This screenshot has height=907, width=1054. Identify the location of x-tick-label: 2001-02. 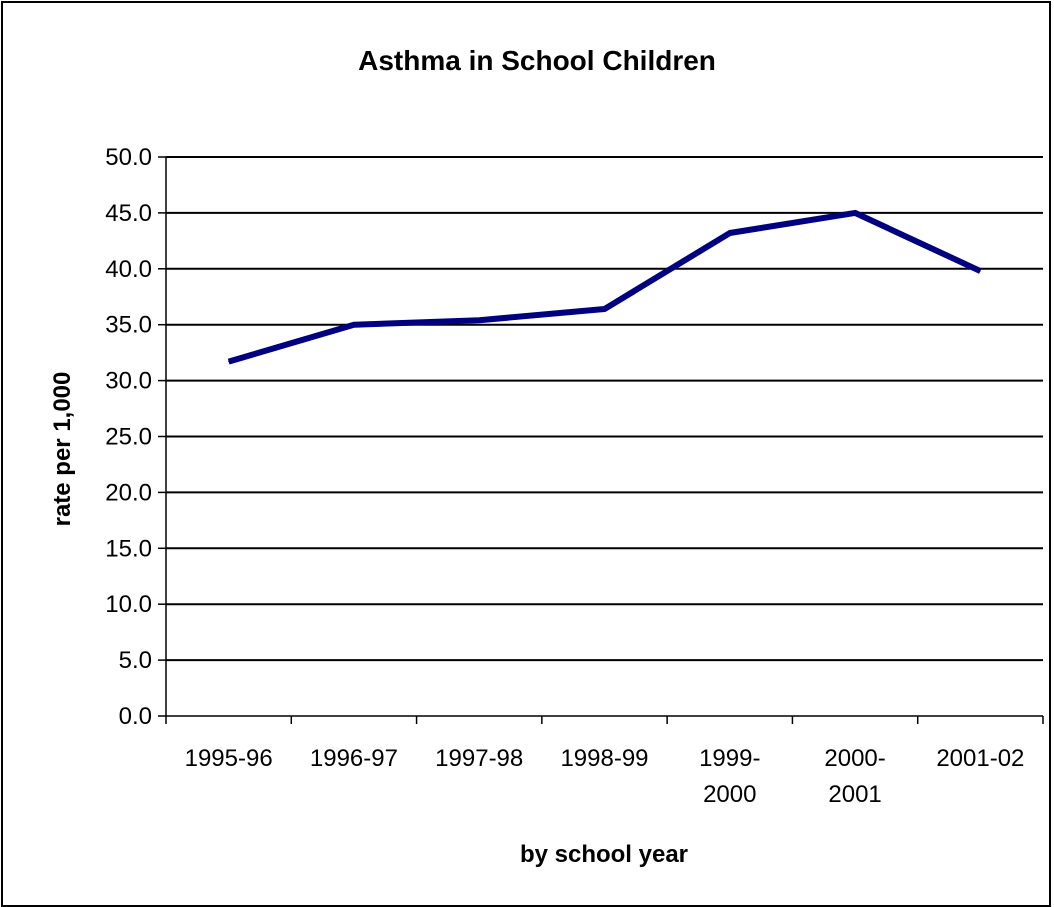
(980, 758).